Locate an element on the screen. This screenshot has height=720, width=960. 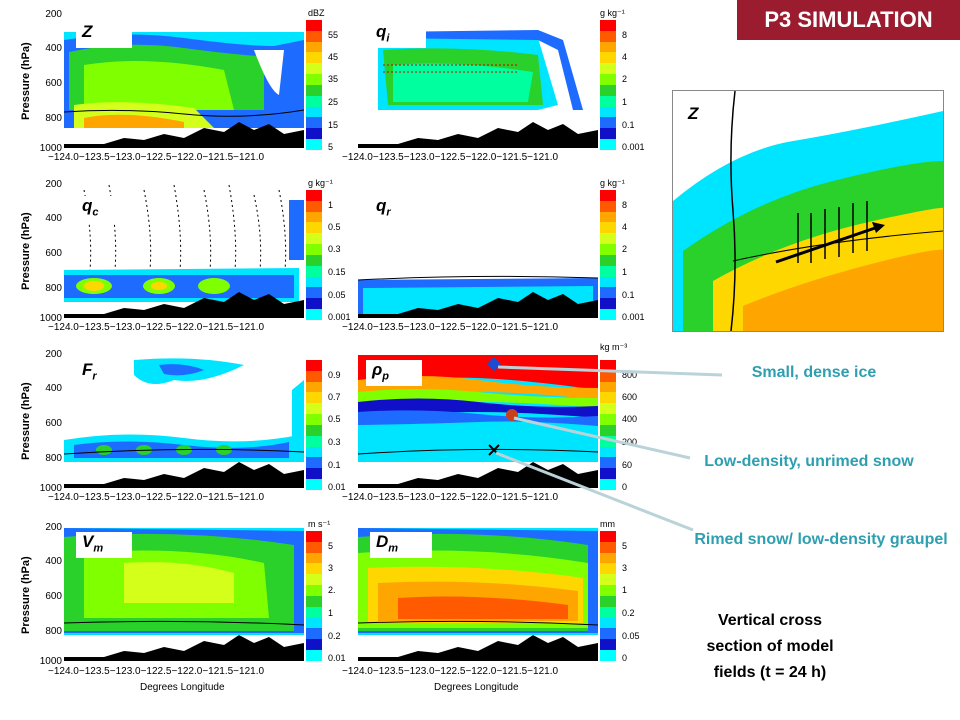
colorbar-tick: 45 is located at coordinates (333, 57).